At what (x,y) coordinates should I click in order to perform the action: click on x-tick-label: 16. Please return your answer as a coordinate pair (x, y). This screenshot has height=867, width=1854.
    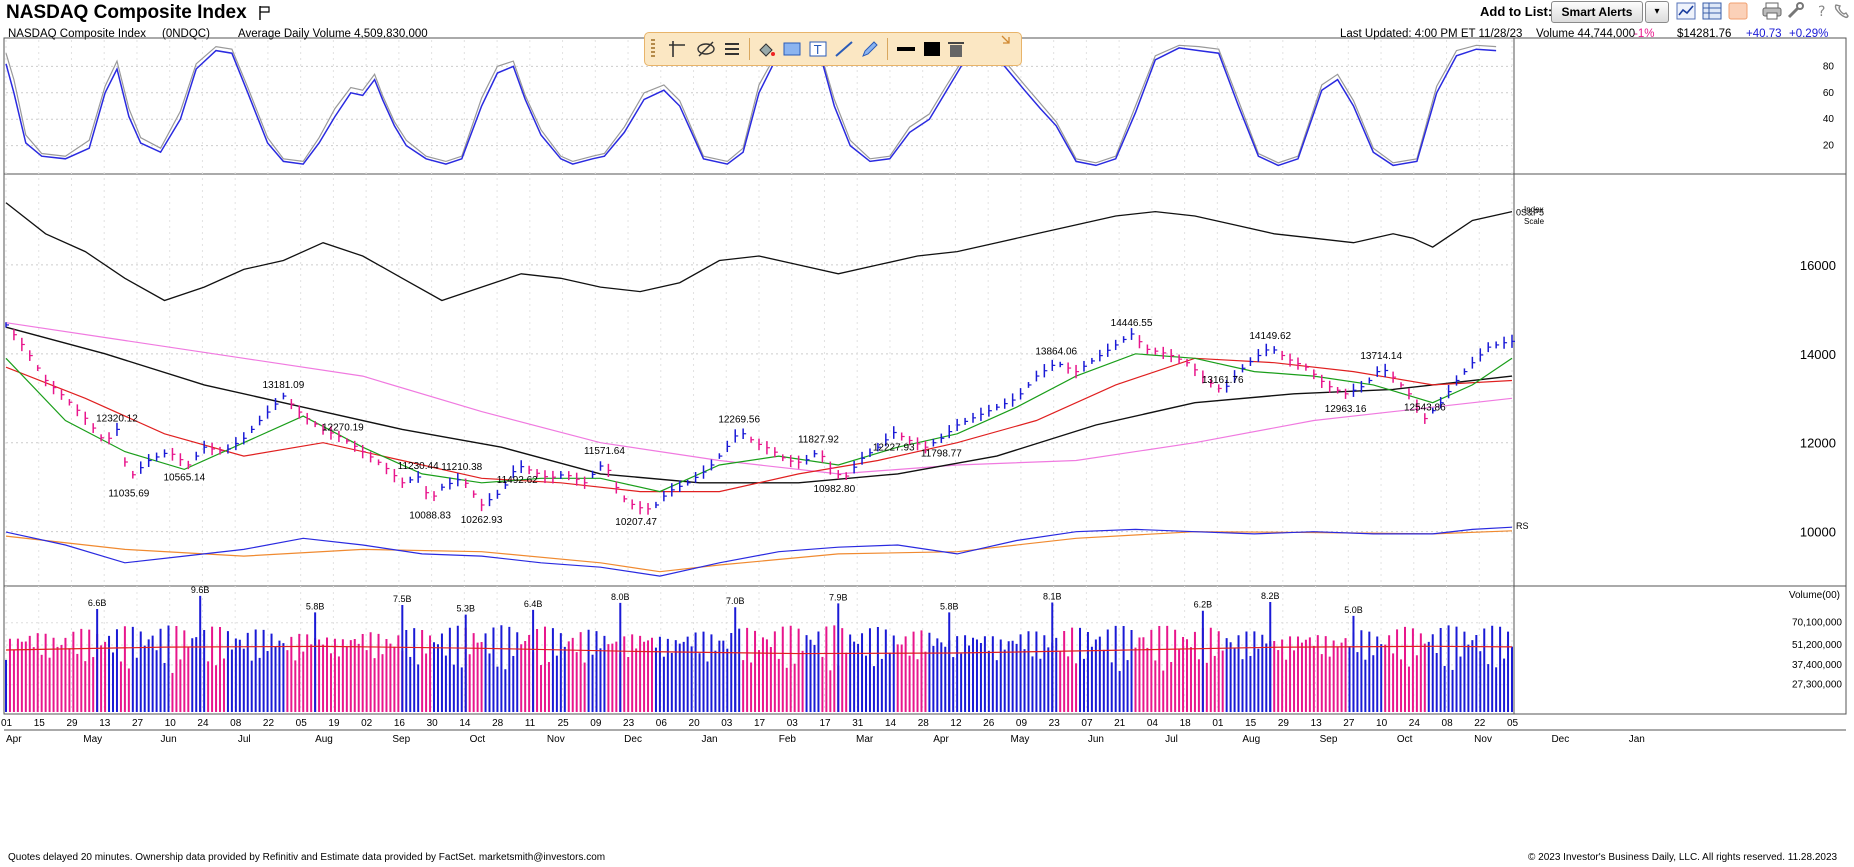
    Looking at the image, I should click on (400, 723).